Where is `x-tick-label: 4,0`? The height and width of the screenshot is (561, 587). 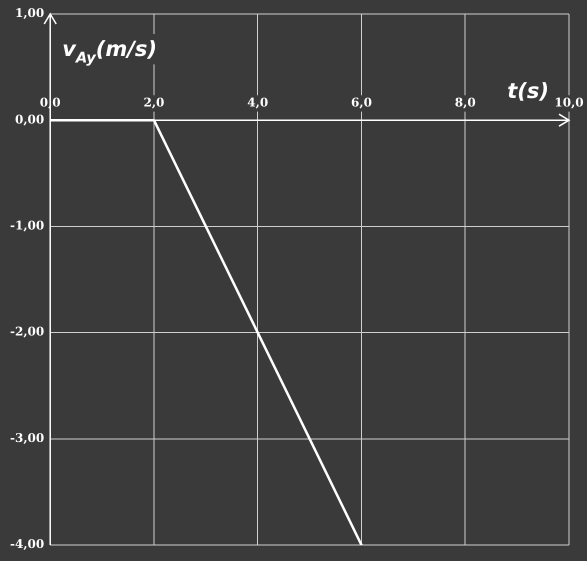
x-tick-label: 4,0 is located at coordinates (257, 103).